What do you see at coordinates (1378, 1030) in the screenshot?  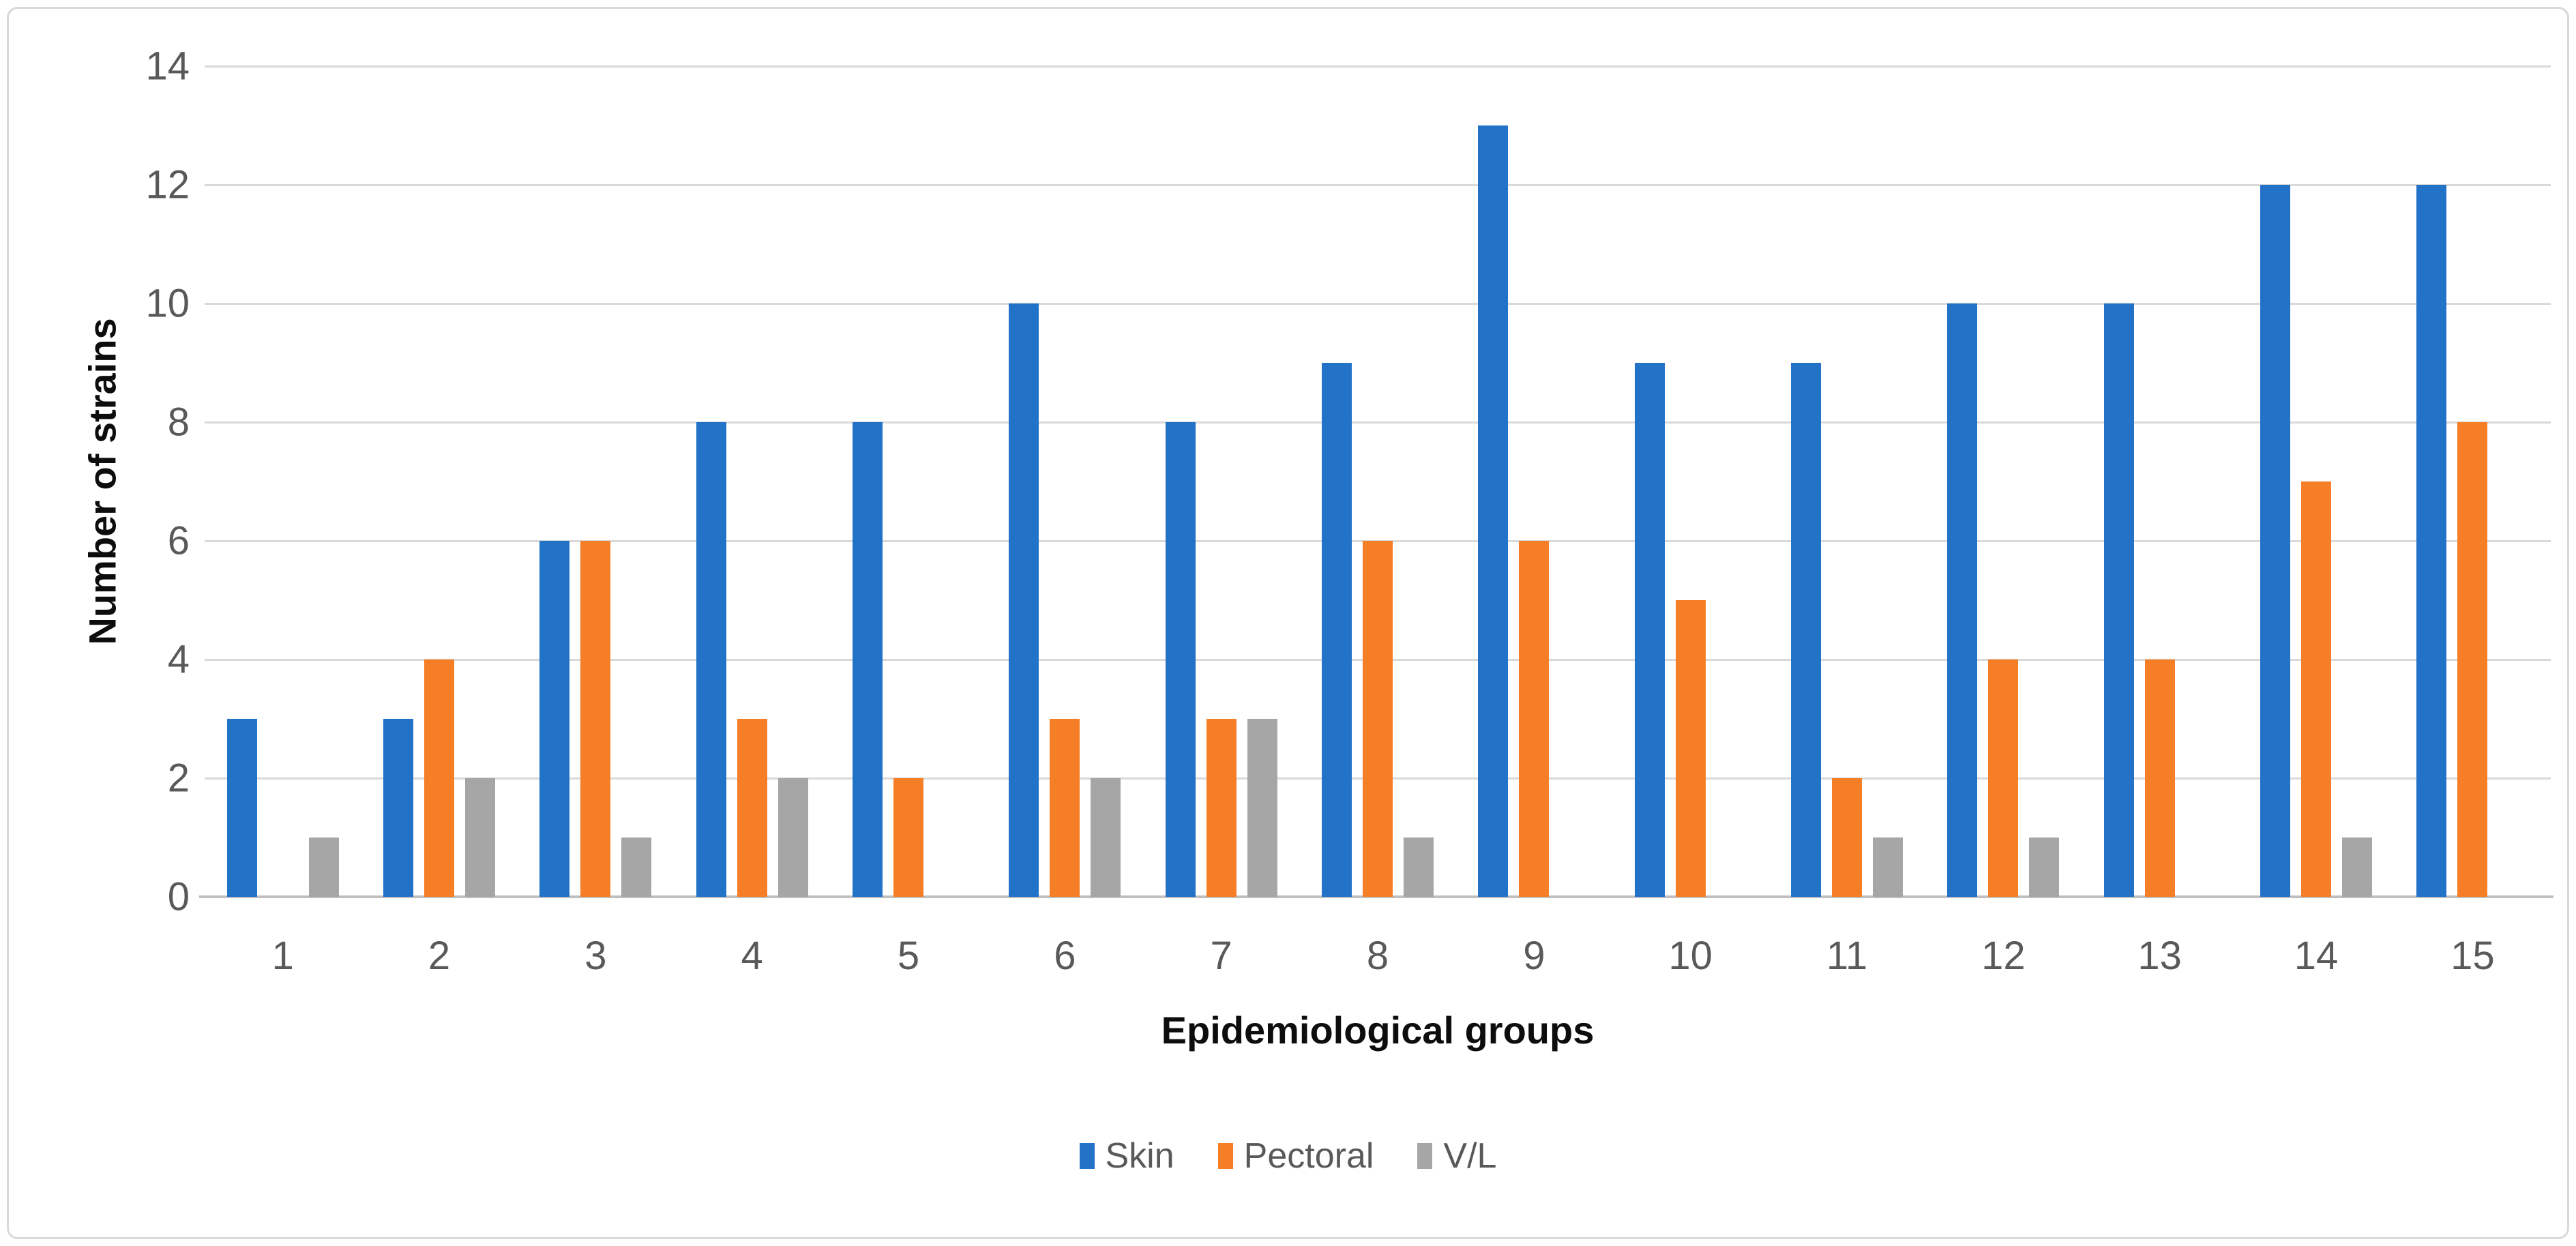 I see `x-axis-title: Epidemiological groups` at bounding box center [1378, 1030].